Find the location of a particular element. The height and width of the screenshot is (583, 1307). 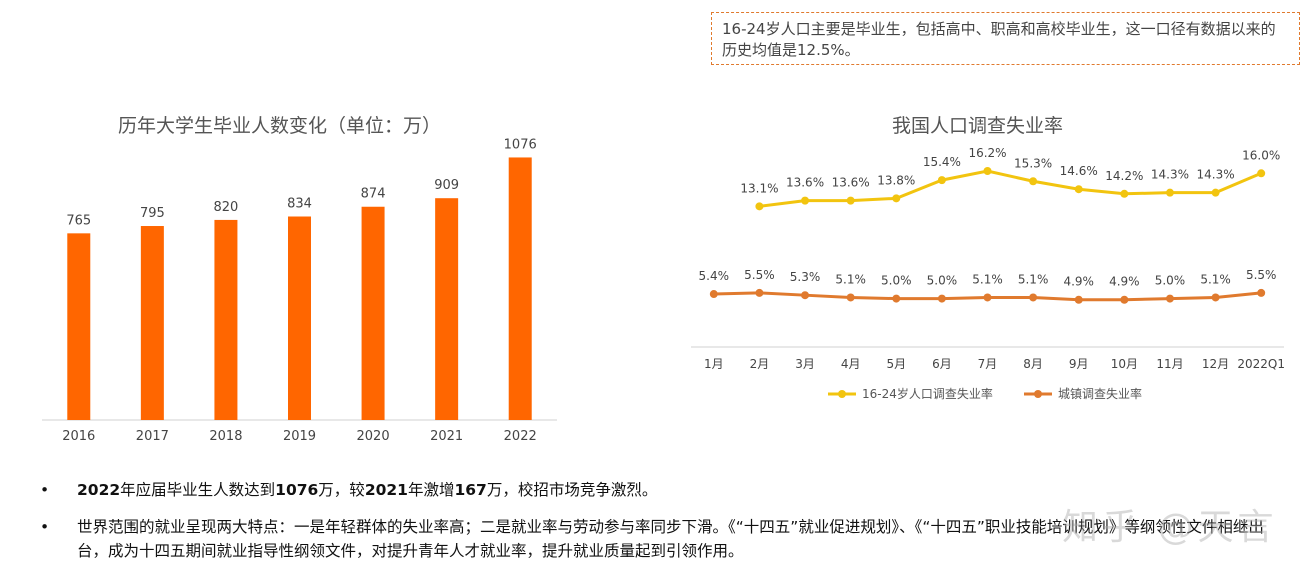

series-line is located at coordinates (1010, 188).